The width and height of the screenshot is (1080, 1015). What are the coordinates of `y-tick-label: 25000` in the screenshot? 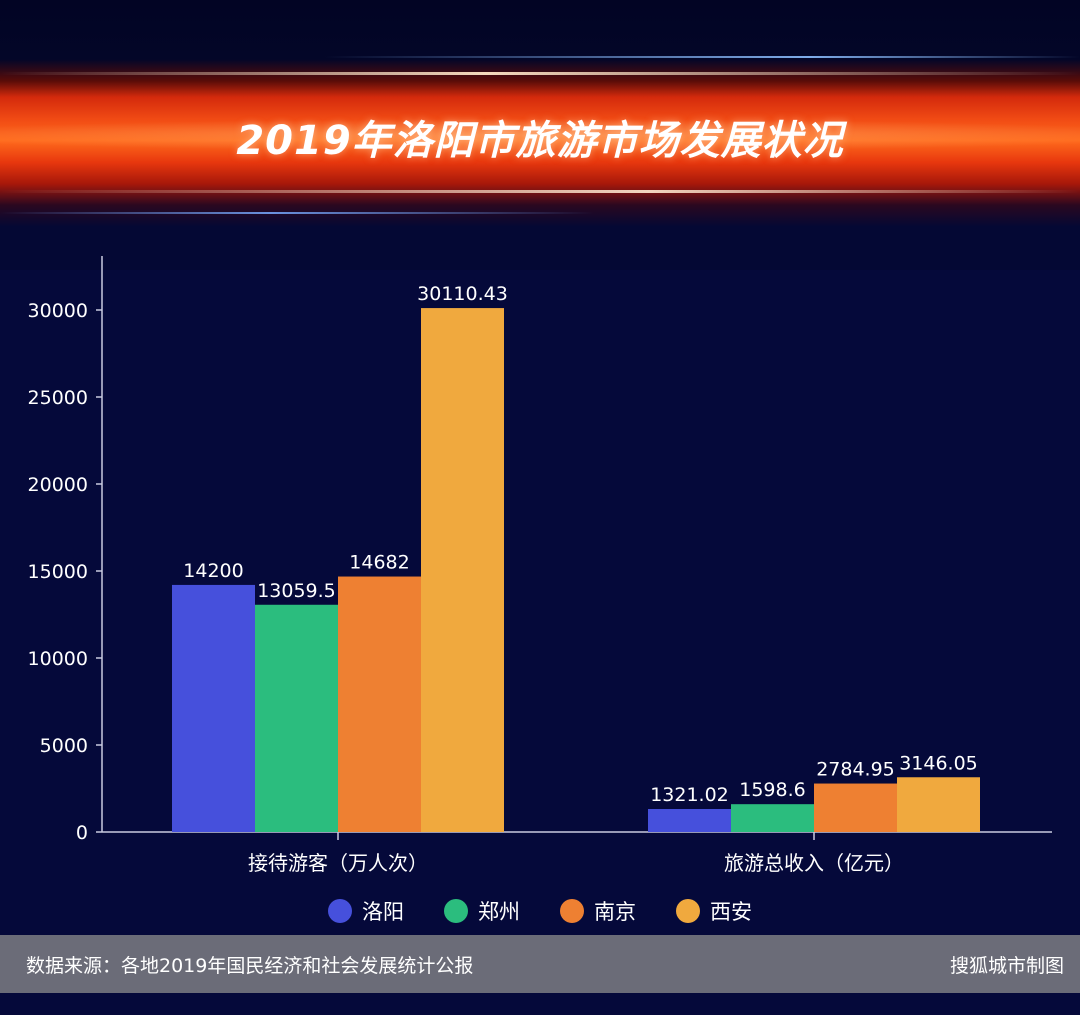 It's located at (58, 398).